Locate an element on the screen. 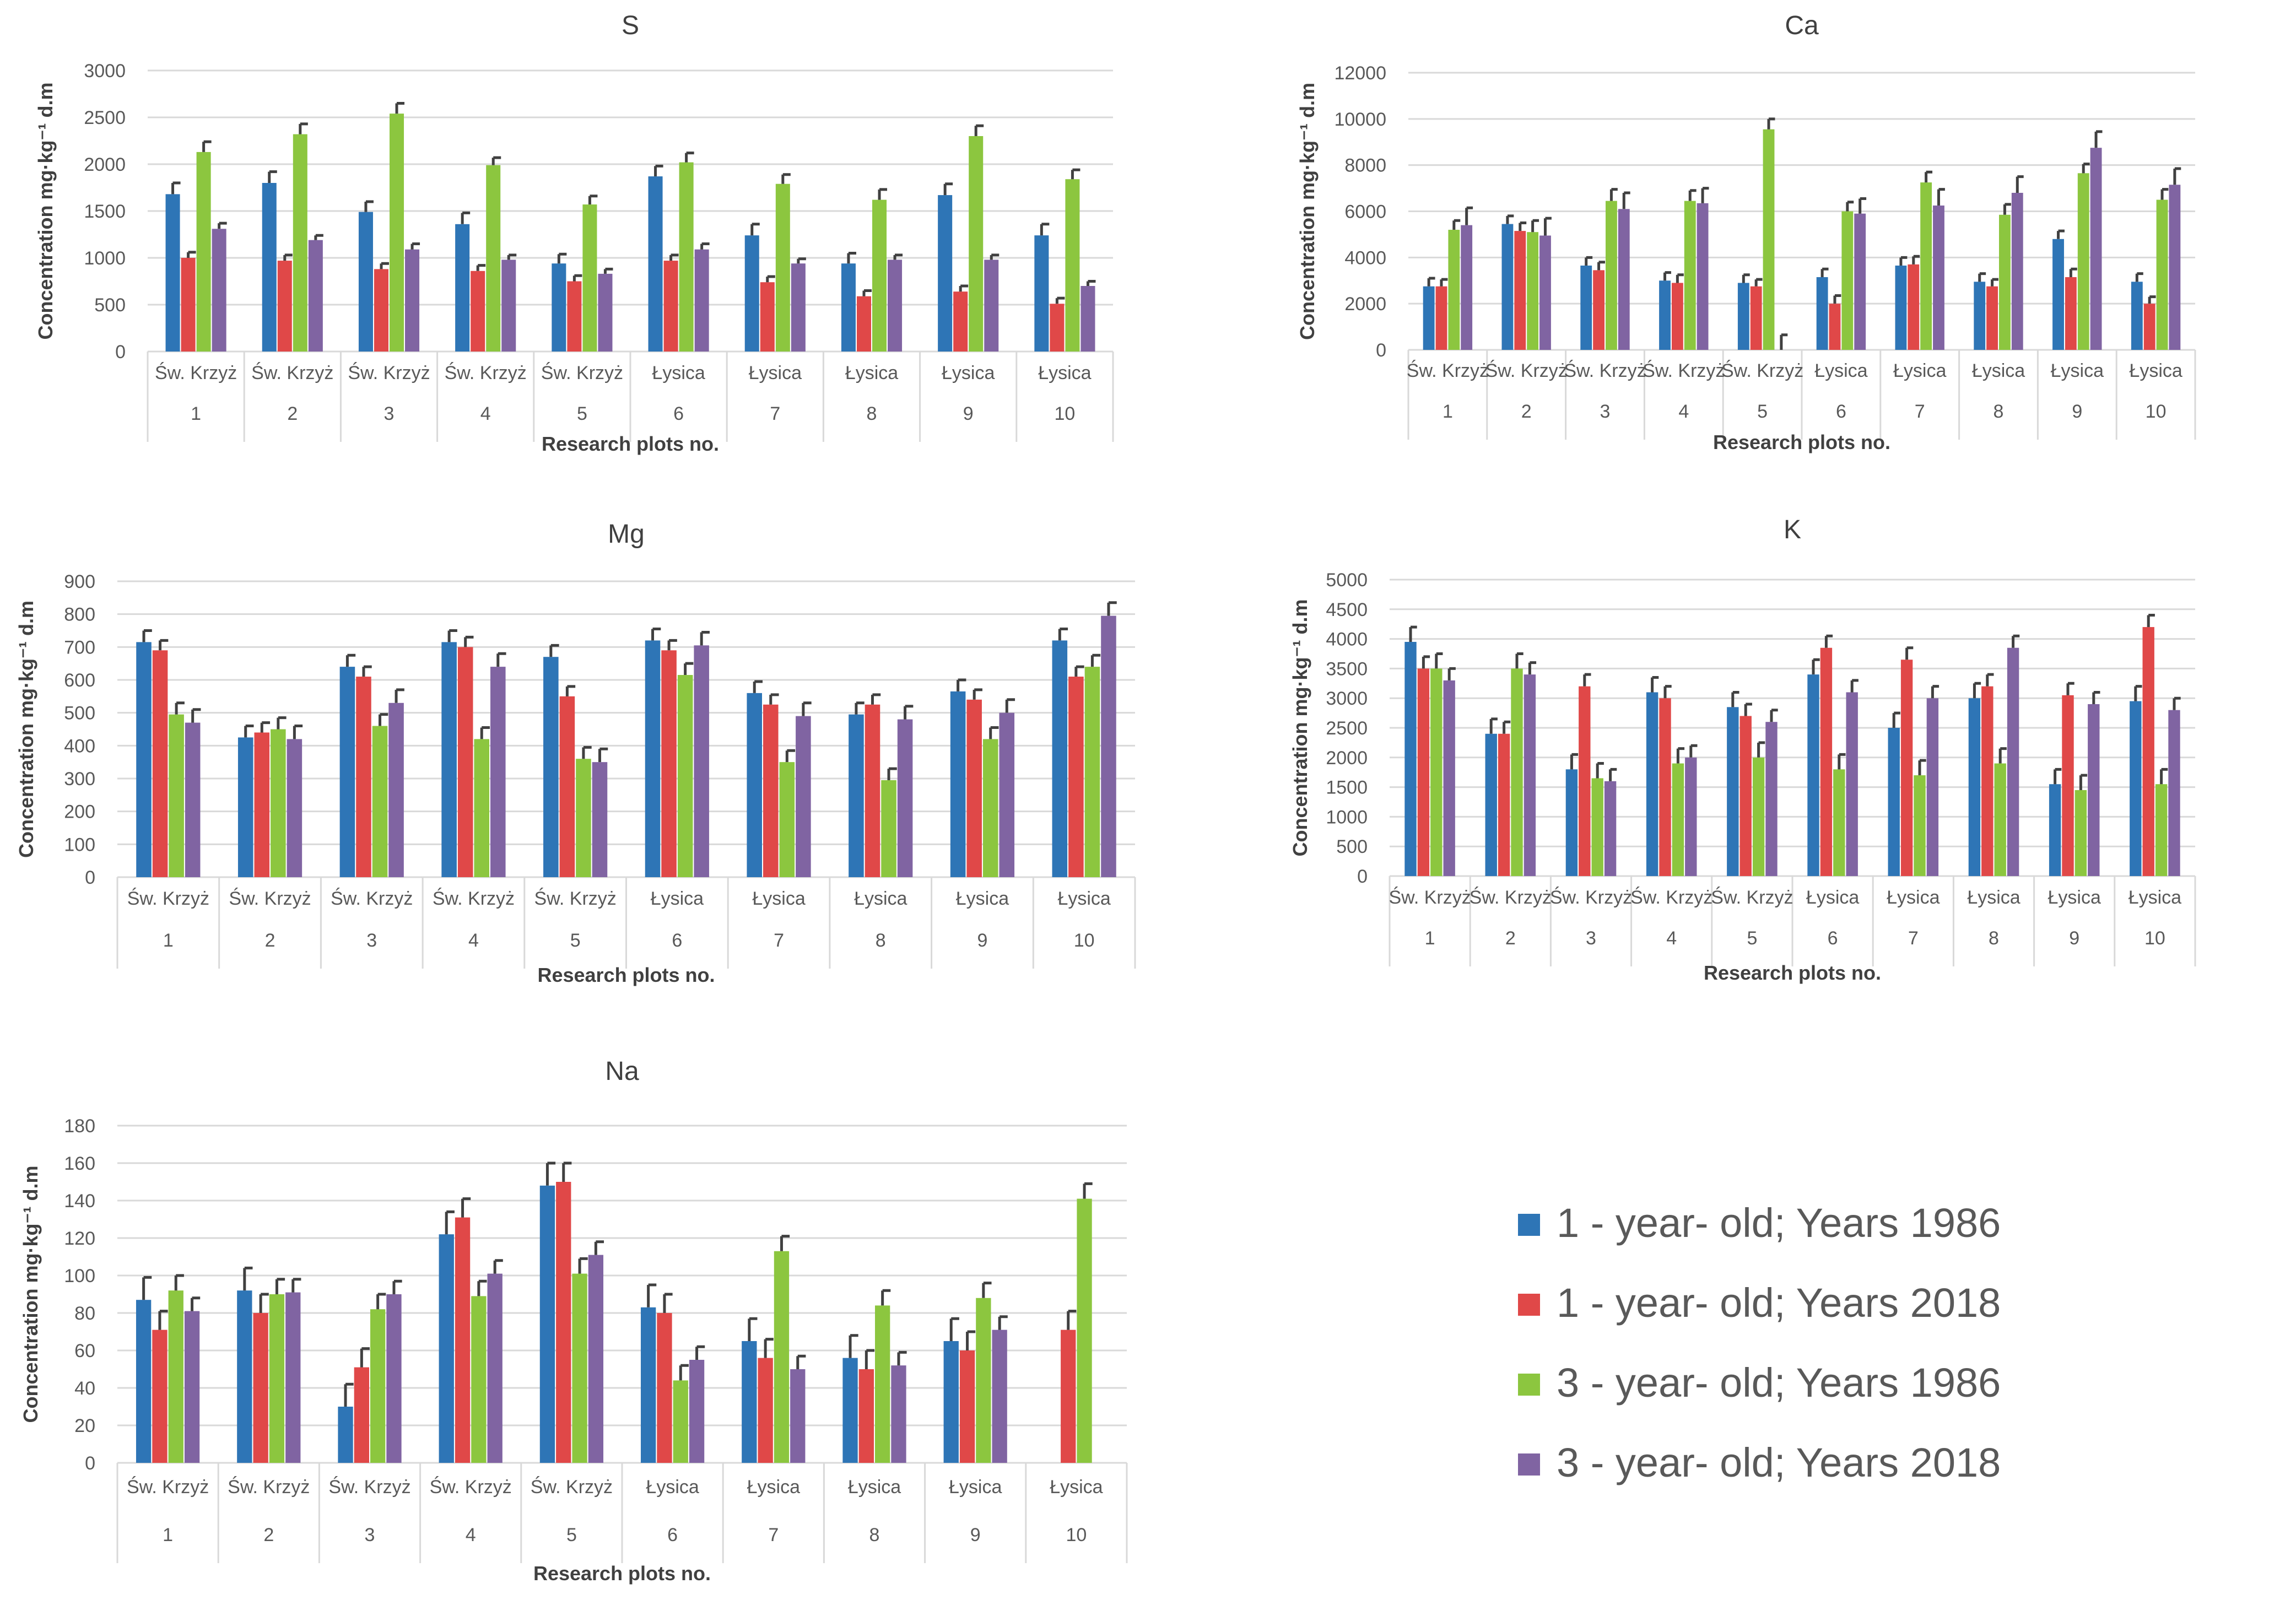 The height and width of the screenshot is (1605, 2296). legend-label: 1 - year- old; Years 2018 is located at coordinates (1779, 1303).